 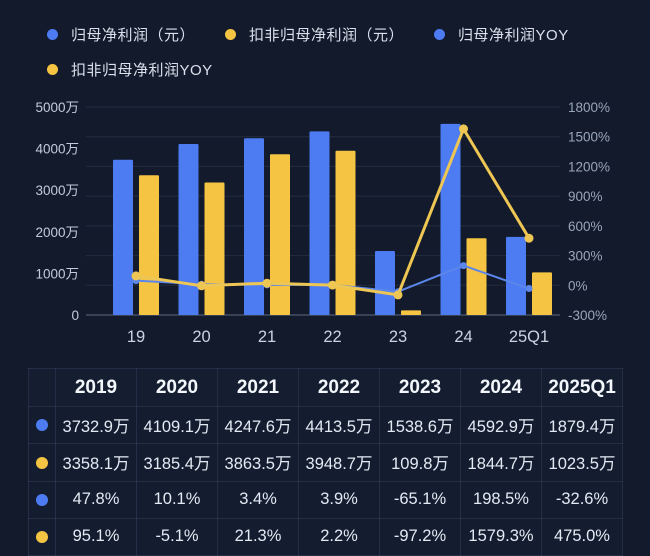 What do you see at coordinates (177, 387) in the screenshot?
I see `year-column-header: 2020` at bounding box center [177, 387].